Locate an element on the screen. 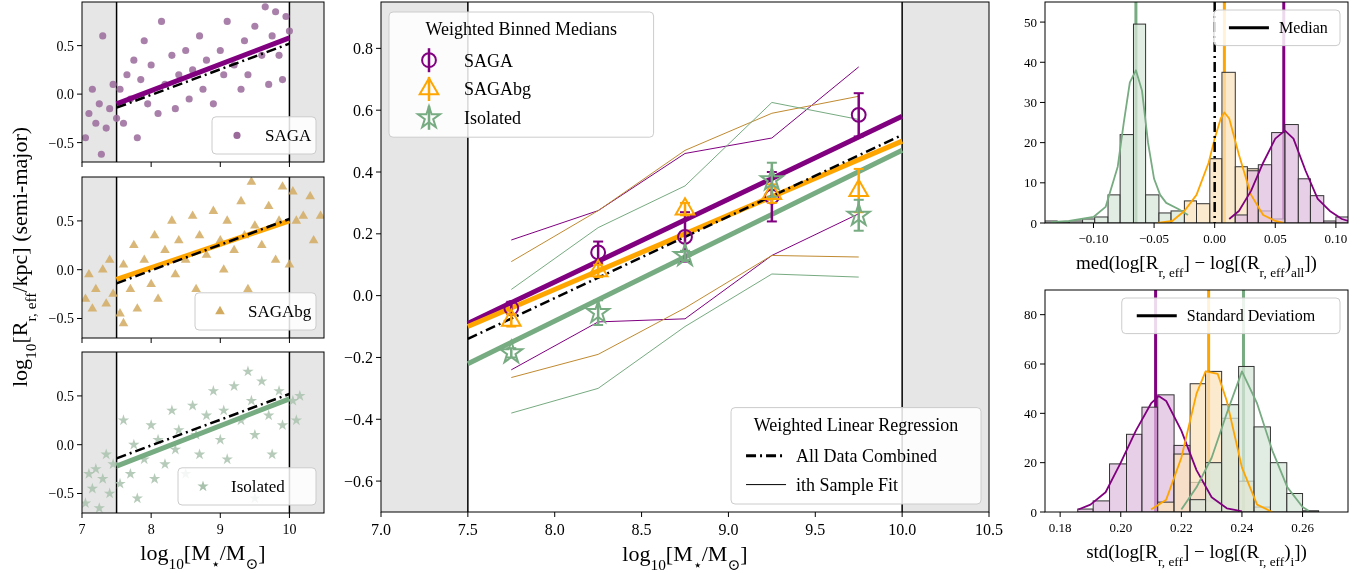  annotation: Standard Deviatiom is located at coordinates (1251, 316).